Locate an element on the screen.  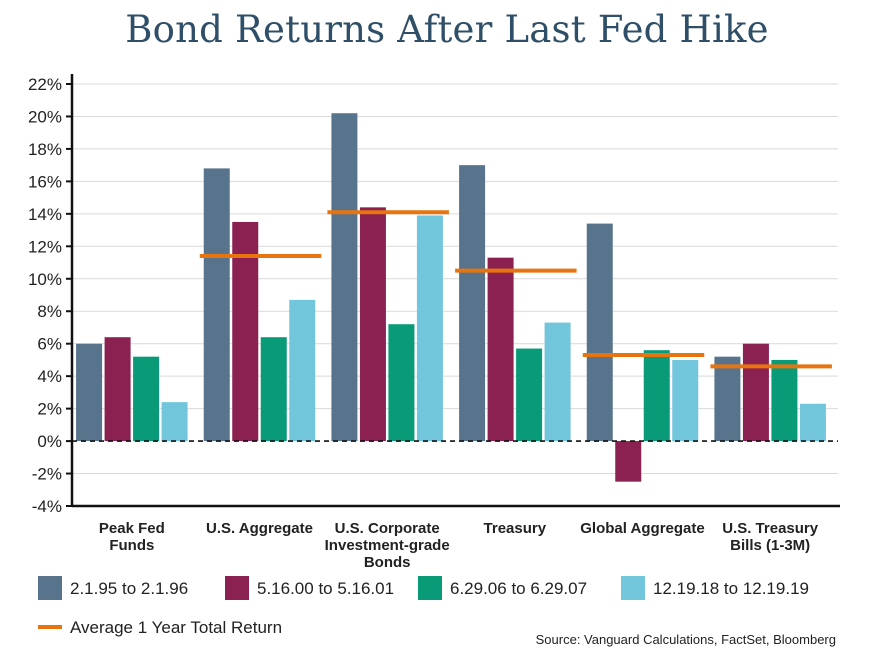
category-label: Bonds is located at coordinates (387, 562).